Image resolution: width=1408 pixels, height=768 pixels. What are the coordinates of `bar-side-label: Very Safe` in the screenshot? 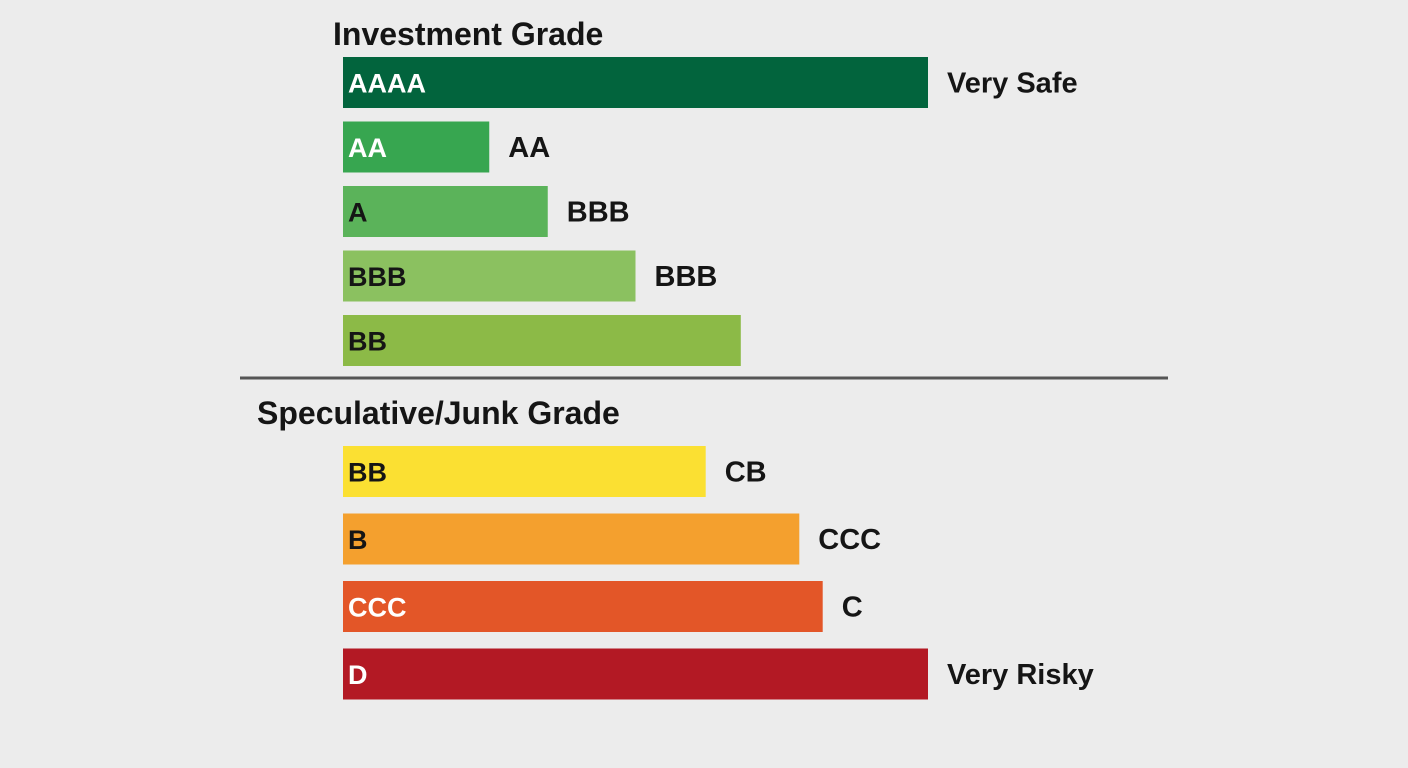 It's located at (1012, 84).